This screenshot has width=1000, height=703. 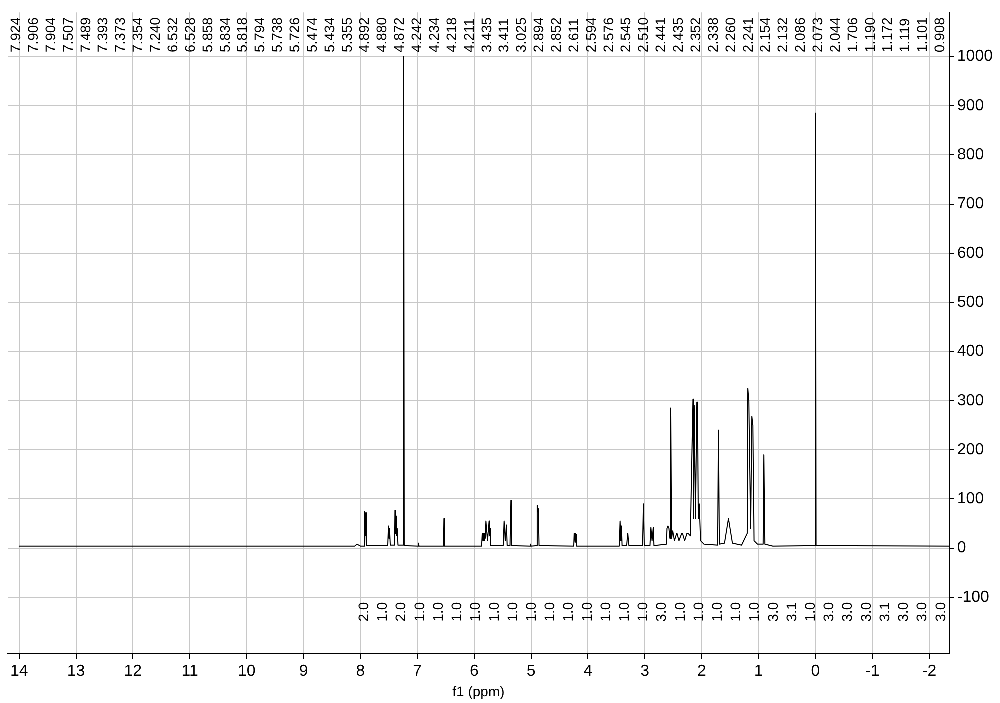 What do you see at coordinates (76, 671) in the screenshot?
I see `x-tick-label: 13` at bounding box center [76, 671].